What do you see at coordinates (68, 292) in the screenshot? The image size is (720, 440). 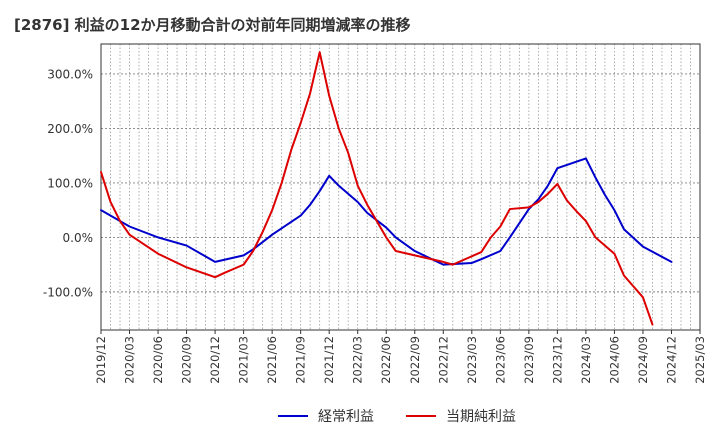 I see `y-tick-label: -100.0%` at bounding box center [68, 292].